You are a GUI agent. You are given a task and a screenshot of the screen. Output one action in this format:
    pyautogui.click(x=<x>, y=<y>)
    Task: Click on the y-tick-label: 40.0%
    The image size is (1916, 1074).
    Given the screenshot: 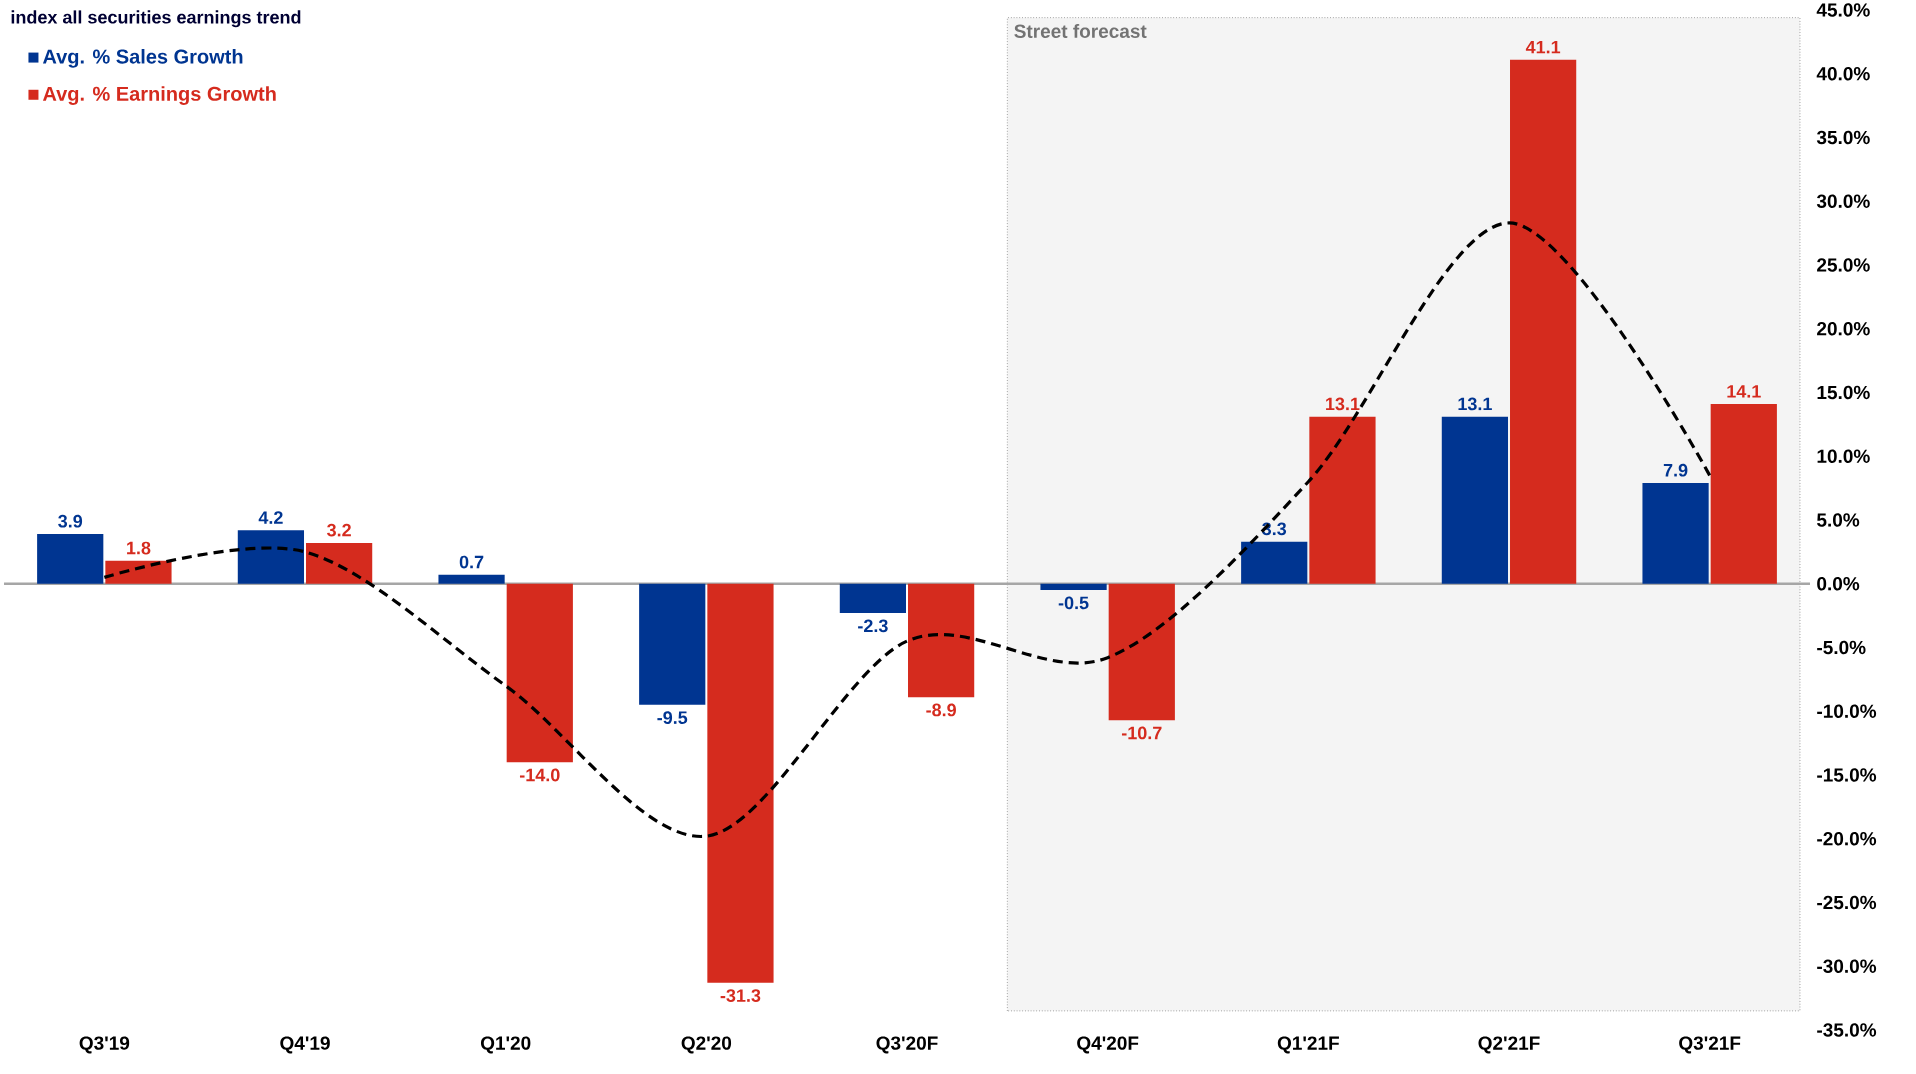 What is the action you would take?
    pyautogui.click(x=1843, y=74)
    